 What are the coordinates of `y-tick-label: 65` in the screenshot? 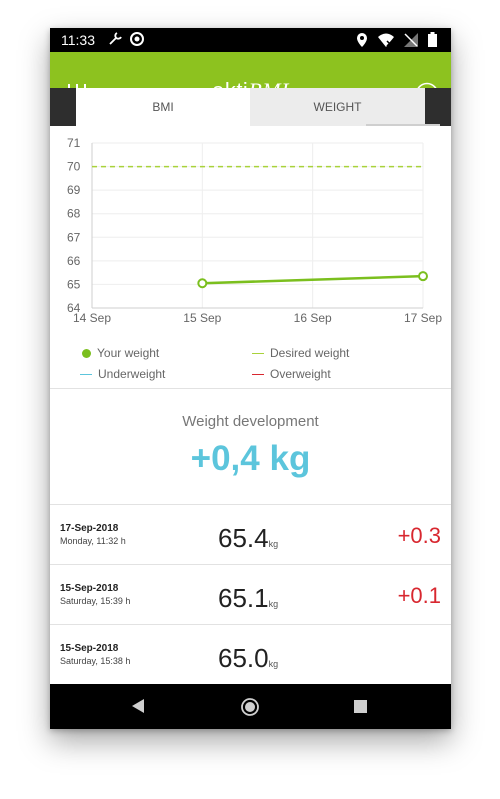 It's located at (74, 284).